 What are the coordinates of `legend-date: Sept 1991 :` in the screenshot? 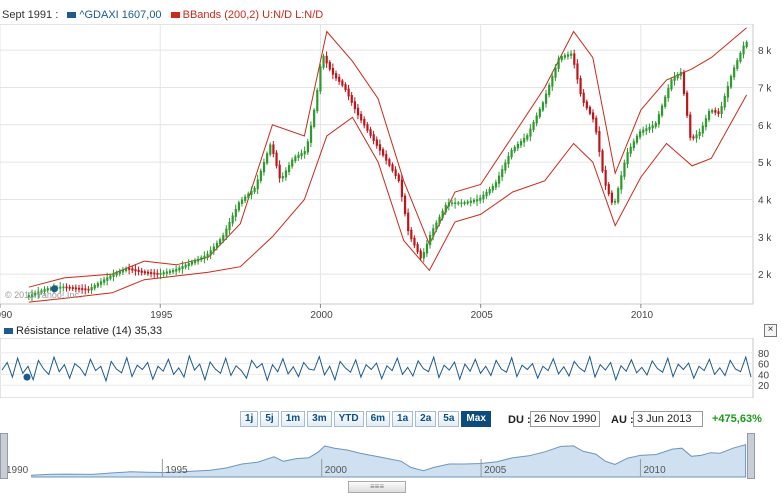 It's located at (30, 15).